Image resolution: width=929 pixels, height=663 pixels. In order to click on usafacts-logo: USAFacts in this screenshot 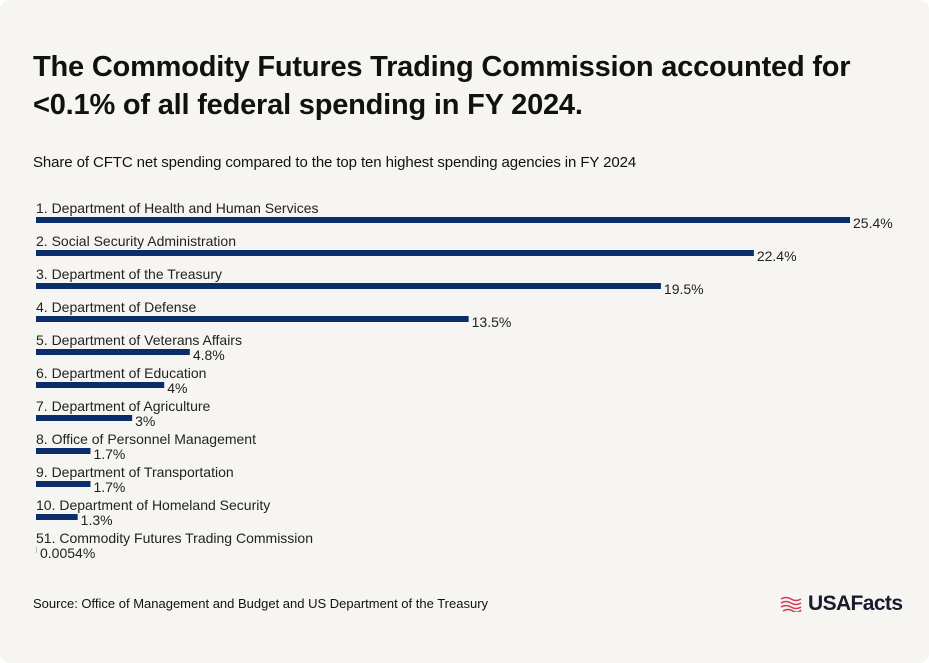, I will do `click(841, 604)`.